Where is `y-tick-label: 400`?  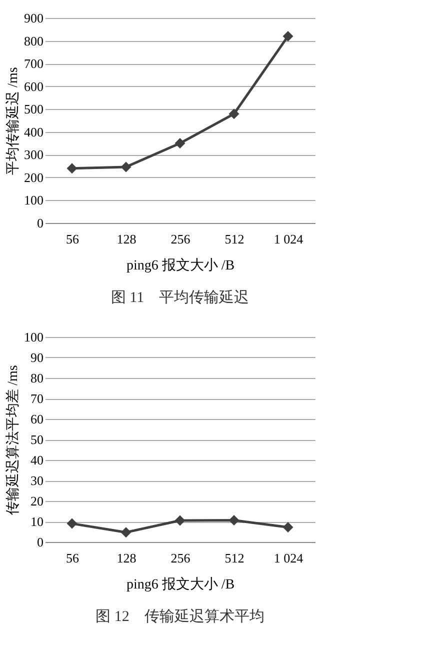 y-tick-label: 400 is located at coordinates (34, 132).